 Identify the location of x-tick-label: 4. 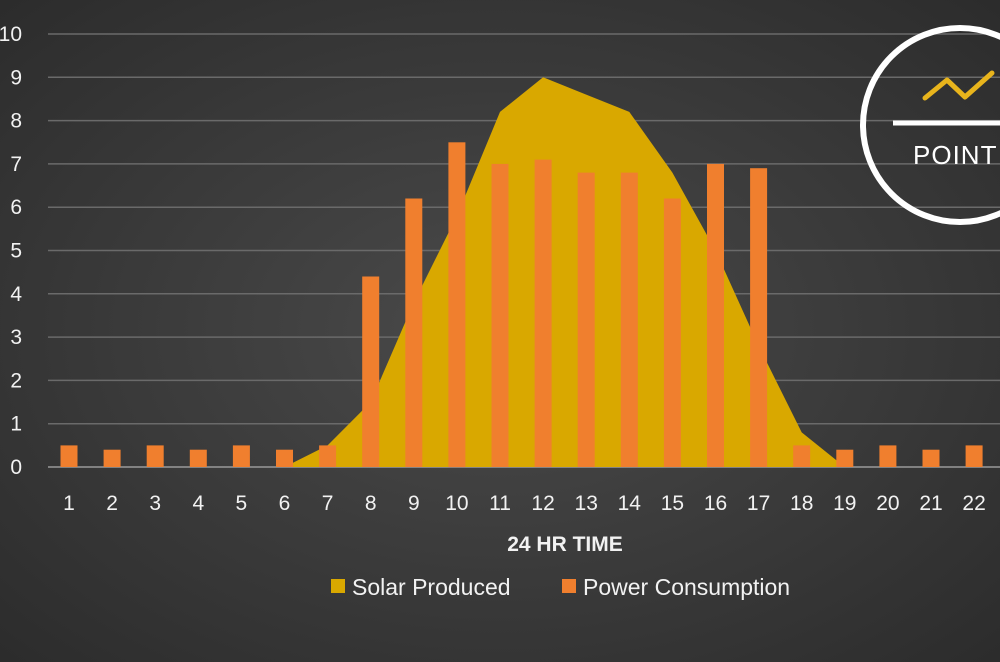
(198, 503).